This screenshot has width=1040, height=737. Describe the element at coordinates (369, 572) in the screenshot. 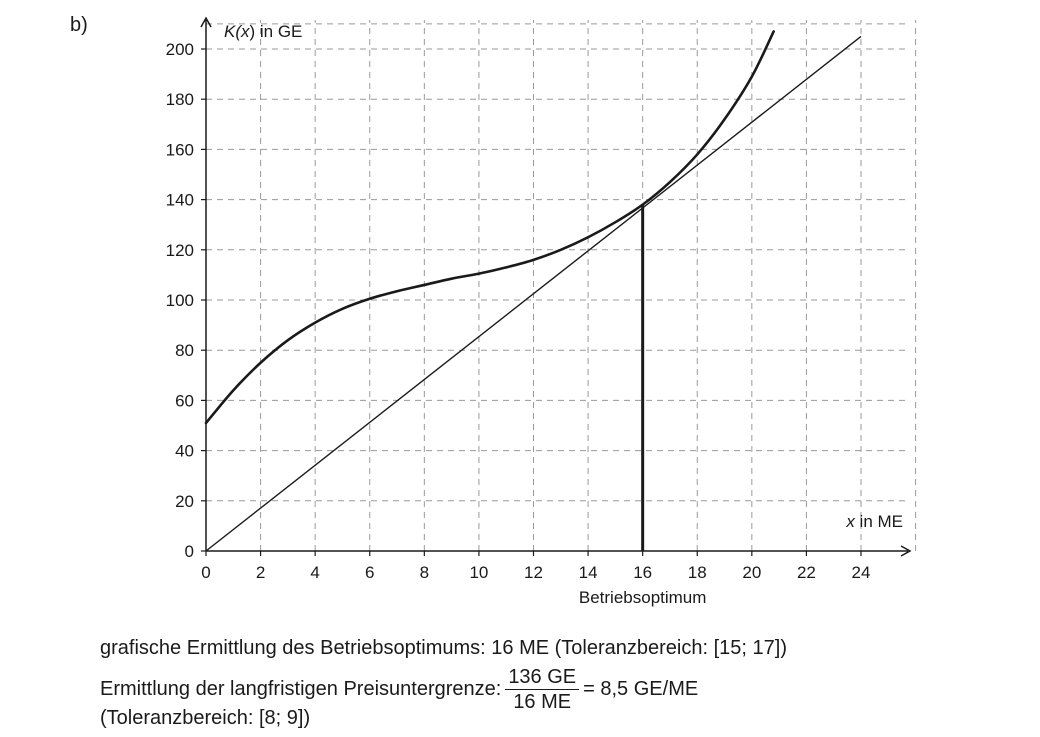

I see `x-tick-label: 6` at that location.